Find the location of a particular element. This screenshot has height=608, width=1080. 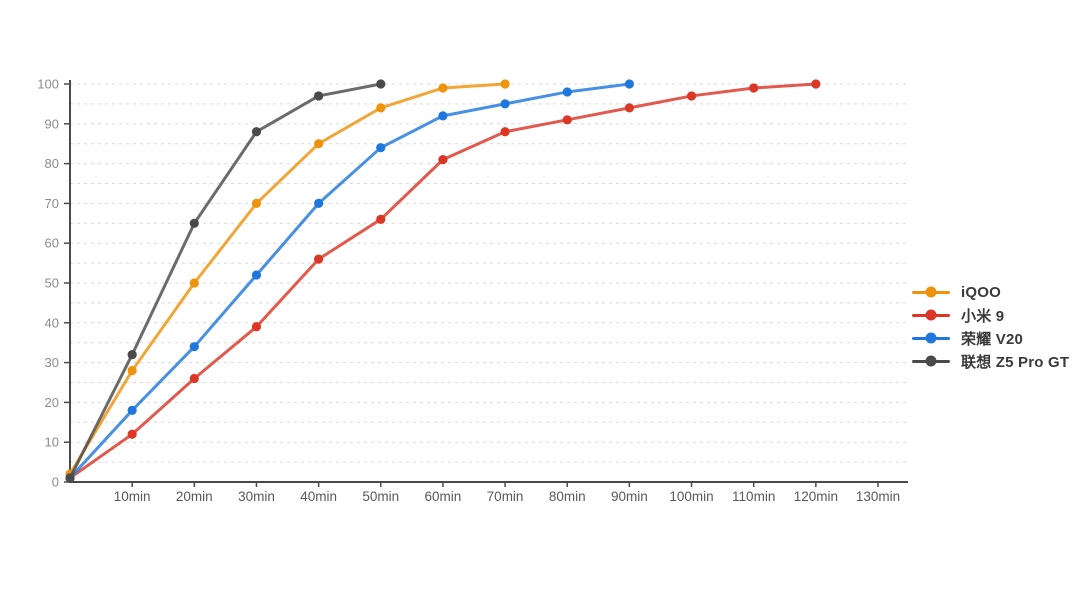

x-tick-label: 70min is located at coordinates (505, 496).